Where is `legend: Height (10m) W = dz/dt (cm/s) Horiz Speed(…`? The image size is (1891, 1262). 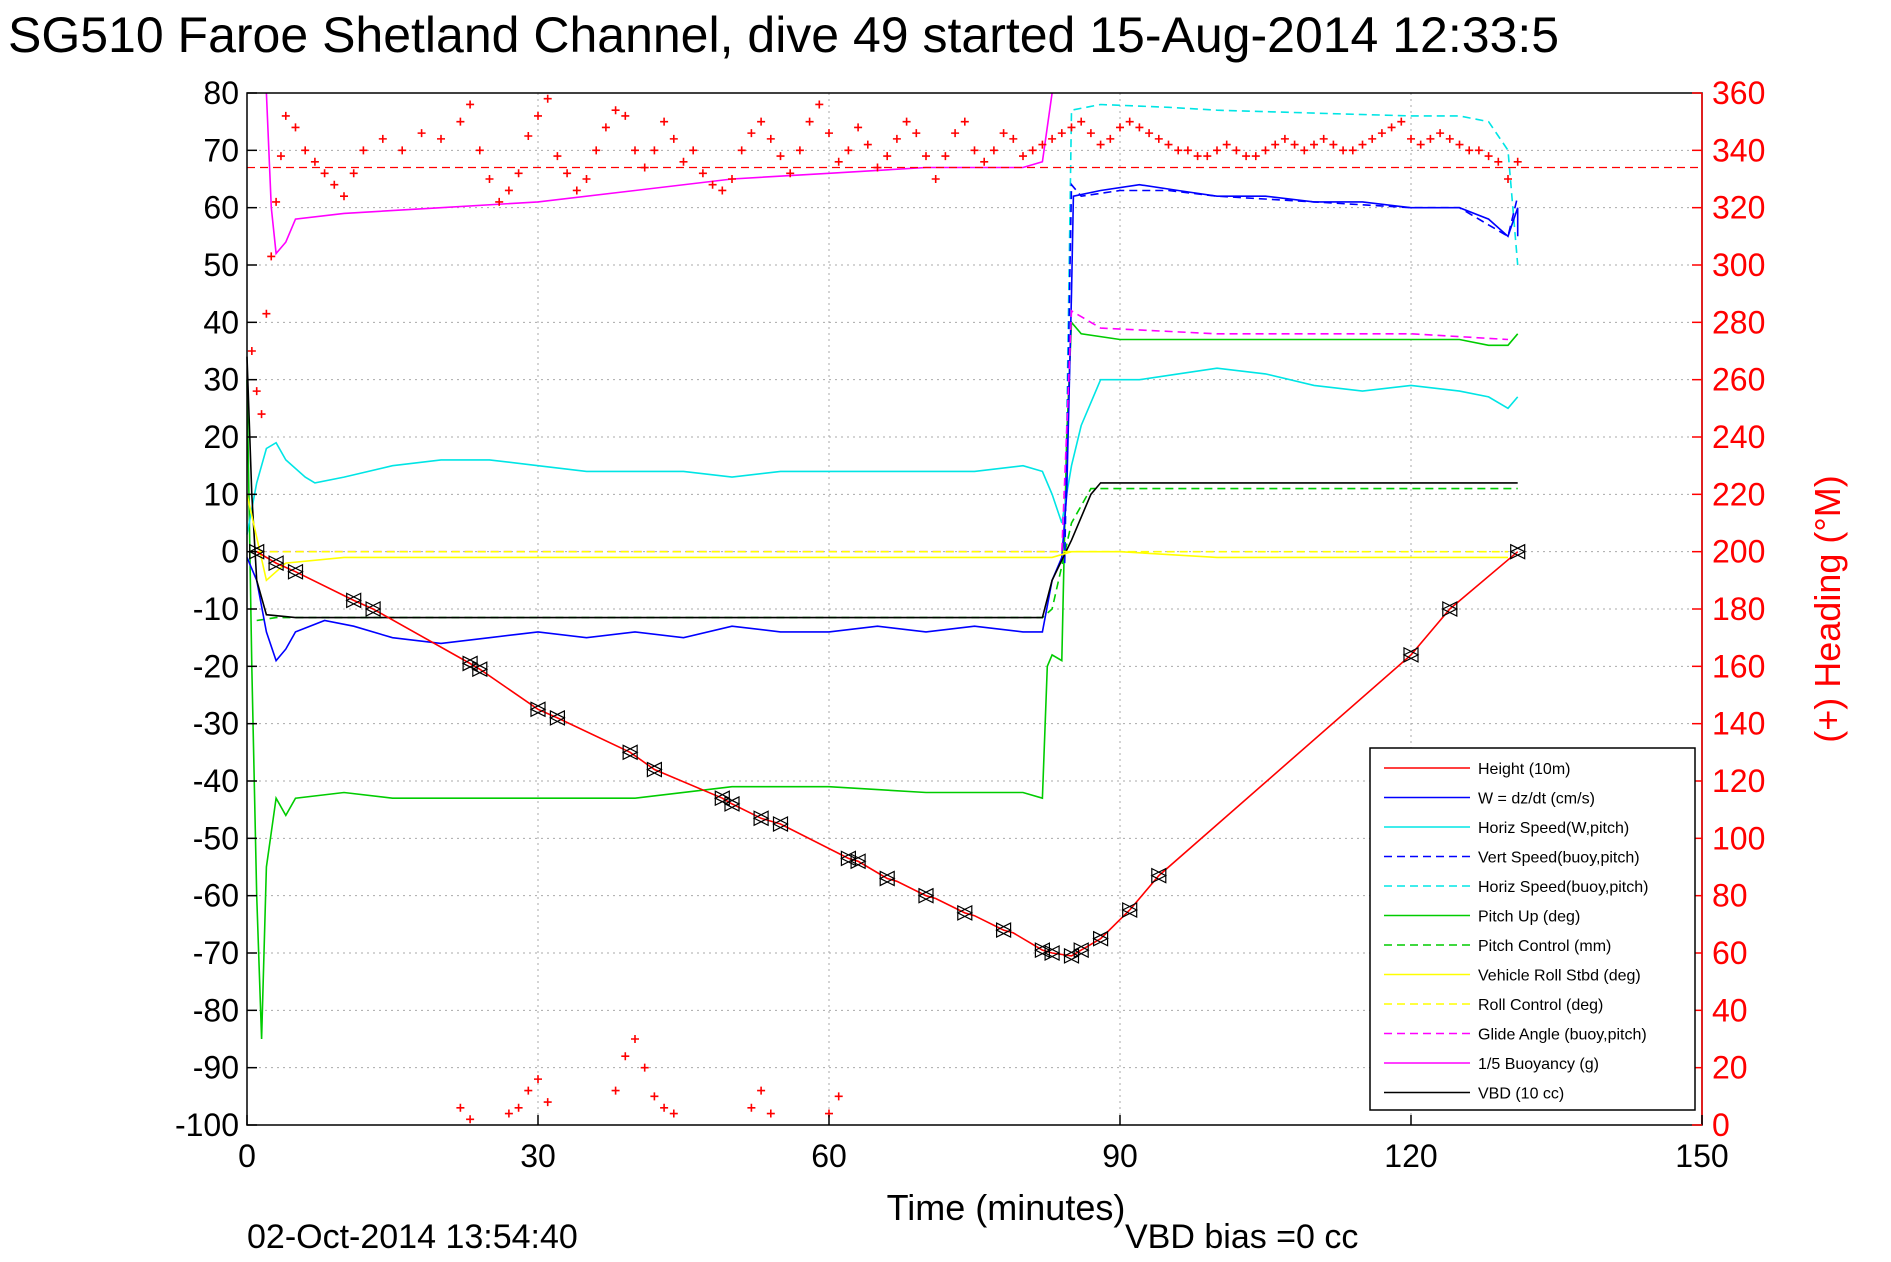 legend: Height (10m) W = dz/dt (cm/s) Horiz Speed(… is located at coordinates (1532, 929).